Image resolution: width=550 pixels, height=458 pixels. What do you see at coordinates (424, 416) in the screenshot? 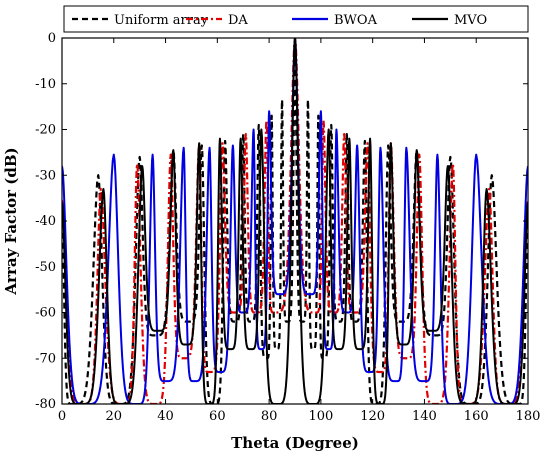
I see `x-tick-label: 140` at bounding box center [424, 416].